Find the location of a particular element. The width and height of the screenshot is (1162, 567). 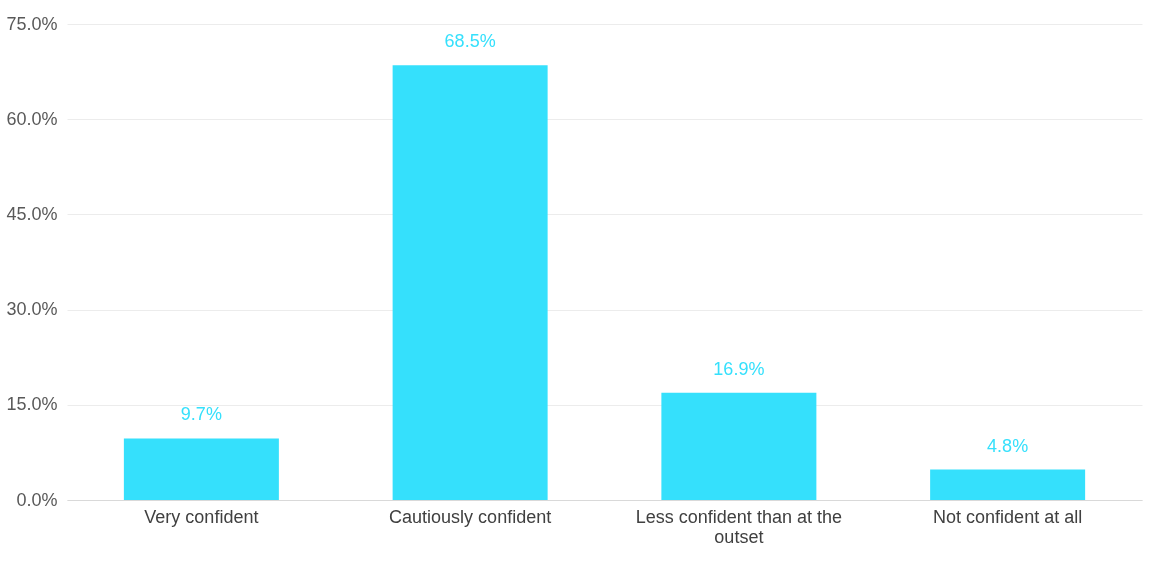

x-tick-label: Very confident is located at coordinates (201, 516).